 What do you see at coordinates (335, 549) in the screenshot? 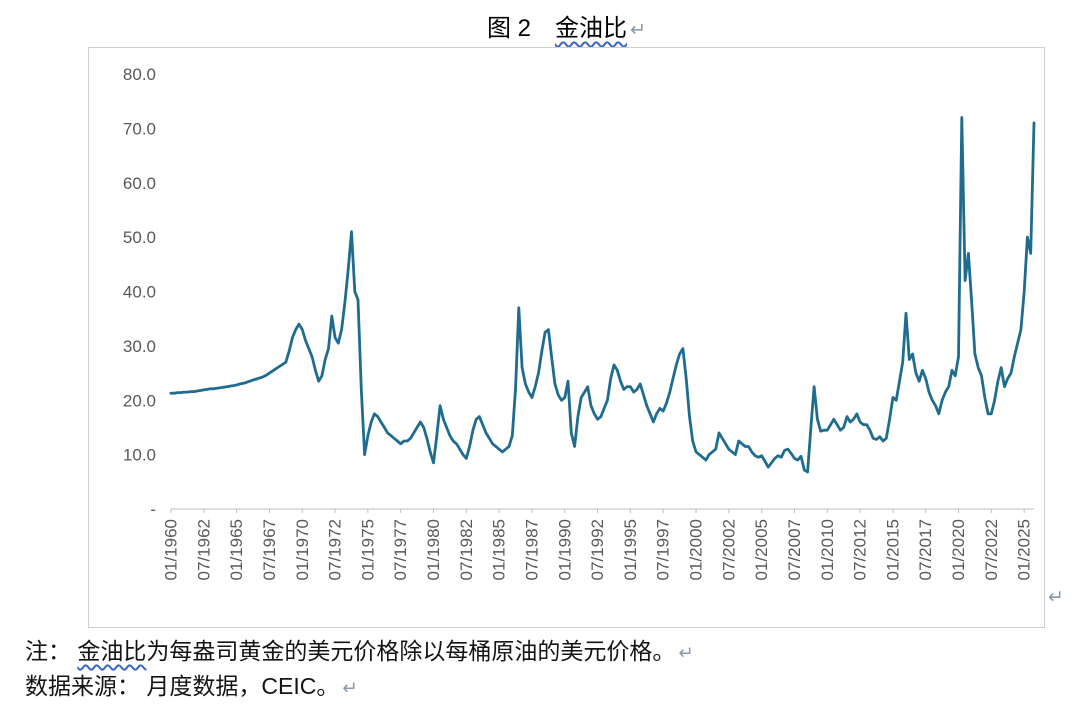
I see `svg-text: 07/1972` at bounding box center [335, 549].